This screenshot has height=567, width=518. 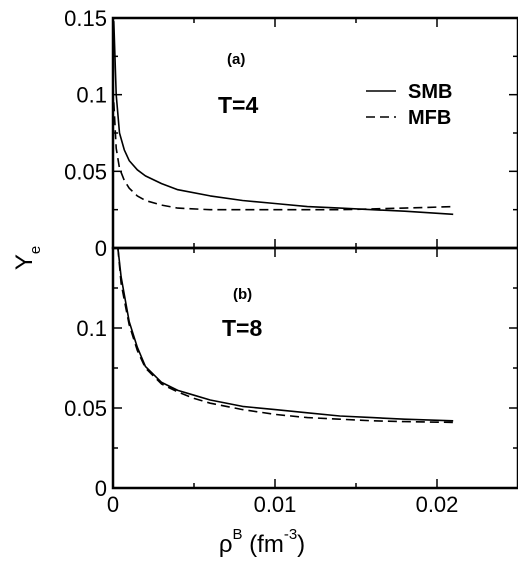 I want to click on x-axis-title-unit: (fm, so click(x=263, y=544).